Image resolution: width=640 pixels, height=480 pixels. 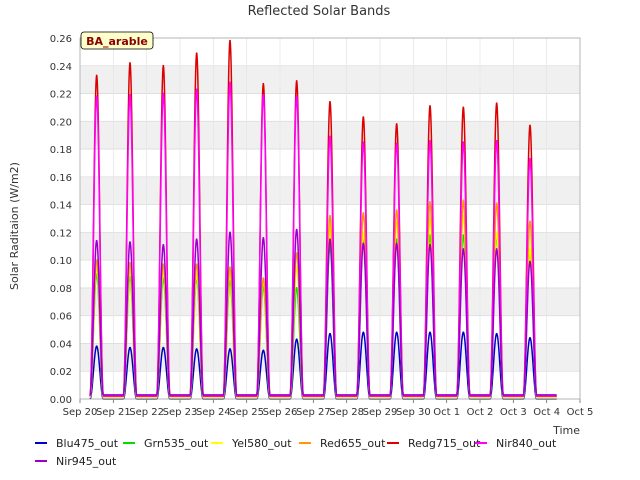 What do you see at coordinates (80, 412) in the screenshot?
I see `x-tick-label: Sep 20` at bounding box center [80, 412].